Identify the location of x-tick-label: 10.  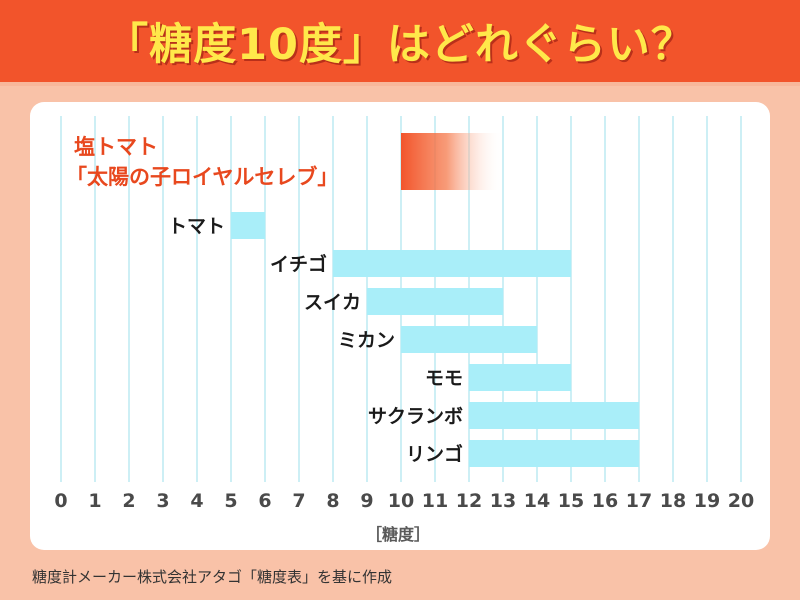
(401, 501).